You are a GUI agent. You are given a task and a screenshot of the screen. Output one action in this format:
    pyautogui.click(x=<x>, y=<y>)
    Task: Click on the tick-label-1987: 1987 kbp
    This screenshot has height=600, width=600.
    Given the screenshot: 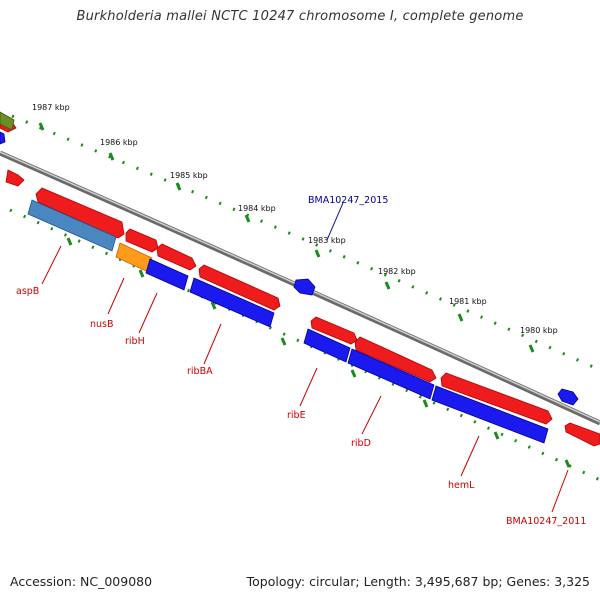 What is the action you would take?
    pyautogui.click(x=51, y=107)
    